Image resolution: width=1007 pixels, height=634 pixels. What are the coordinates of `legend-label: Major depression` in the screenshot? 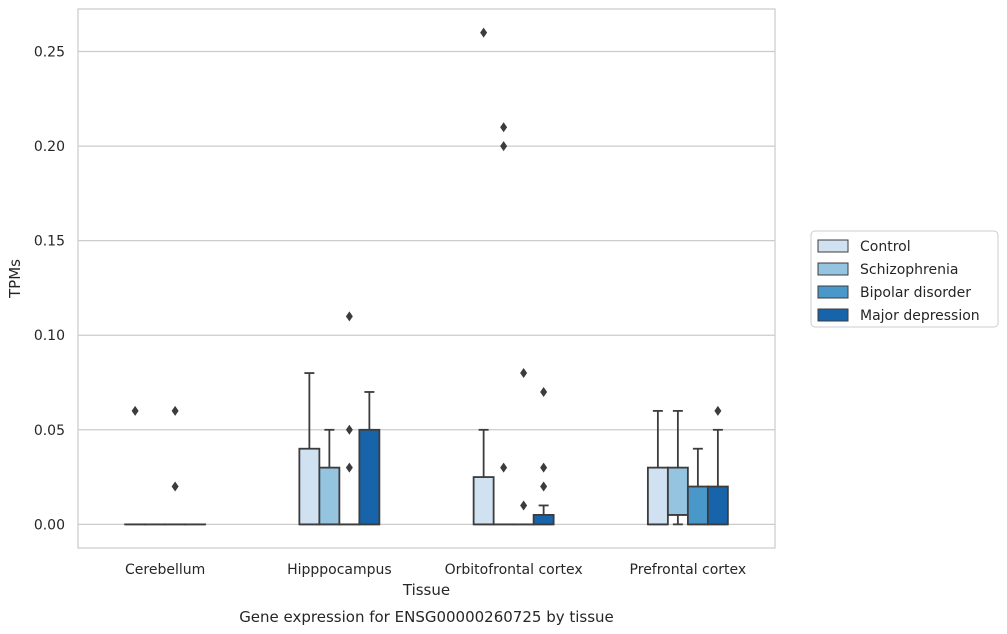 It's located at (920, 316).